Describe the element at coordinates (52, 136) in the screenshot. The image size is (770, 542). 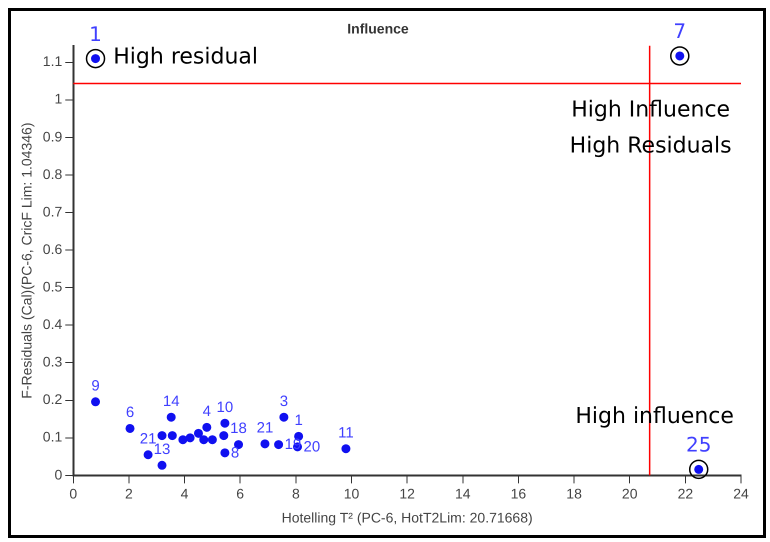
I see `y-tick-label: 0.9` at that location.